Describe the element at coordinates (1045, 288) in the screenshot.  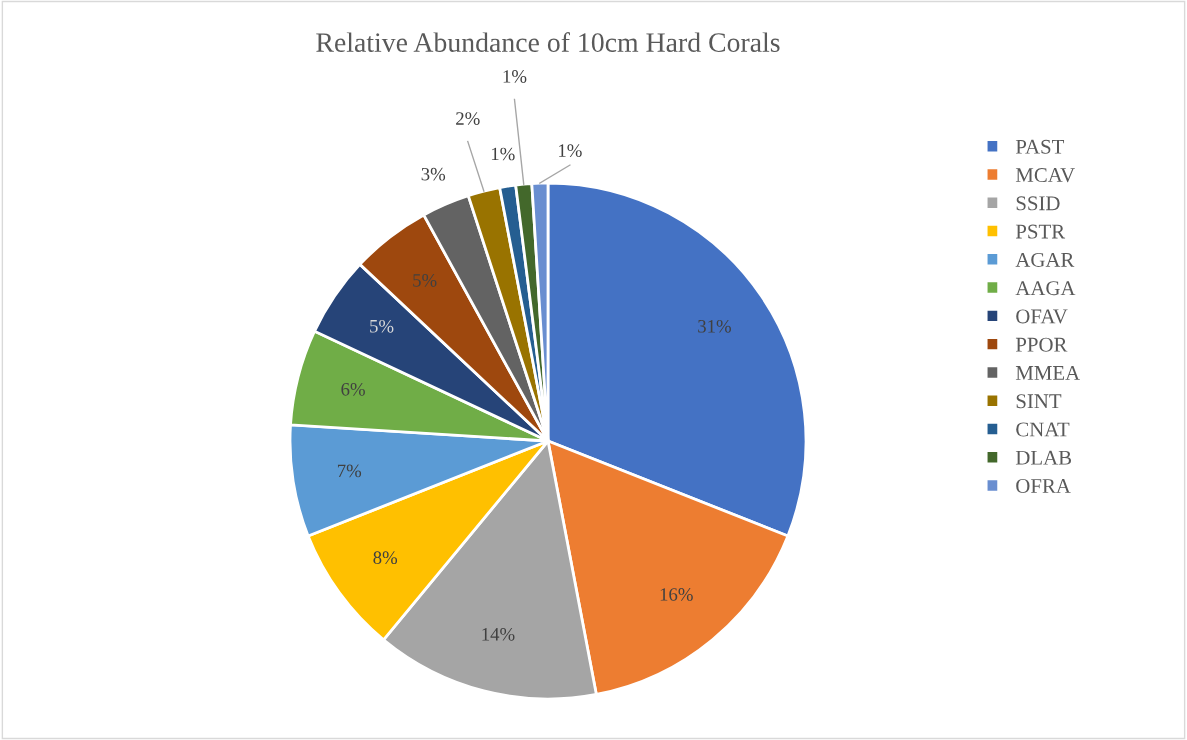
I see `legend-label: AAGA` at that location.